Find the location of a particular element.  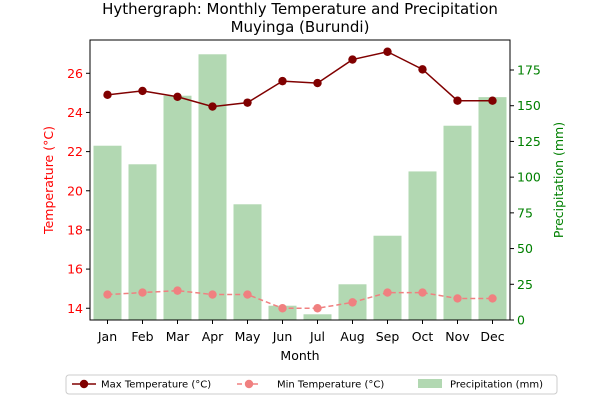

min-temp-point-apr is located at coordinates (212, 294).